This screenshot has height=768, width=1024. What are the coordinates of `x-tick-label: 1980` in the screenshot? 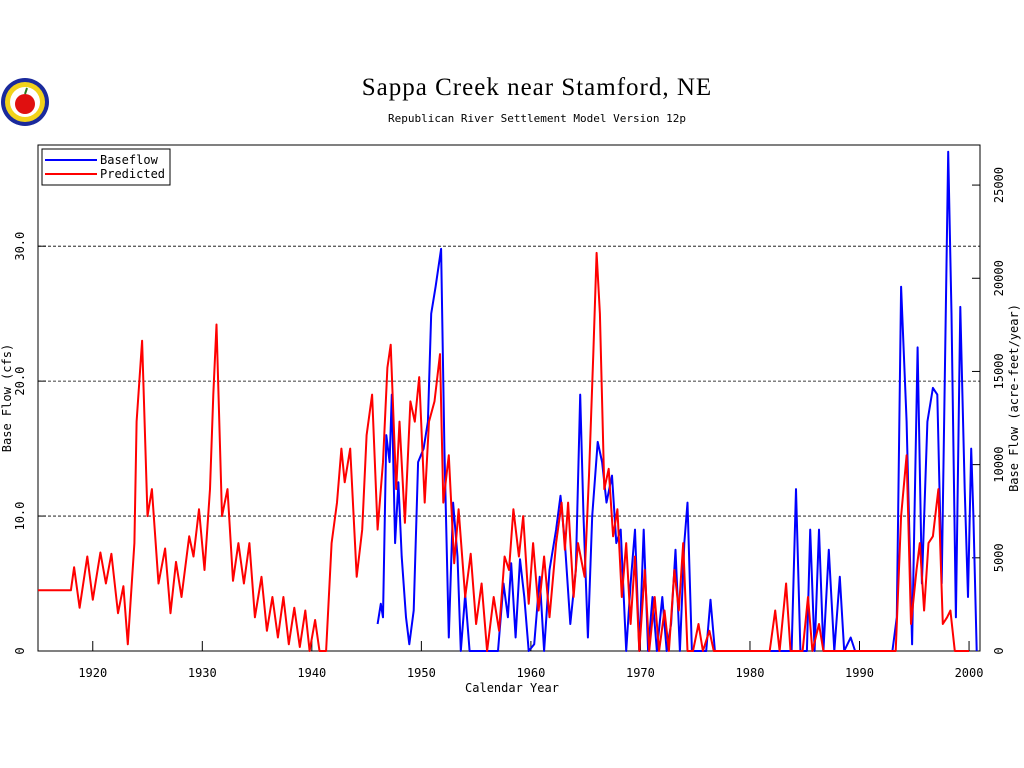 It's located at (750, 673).